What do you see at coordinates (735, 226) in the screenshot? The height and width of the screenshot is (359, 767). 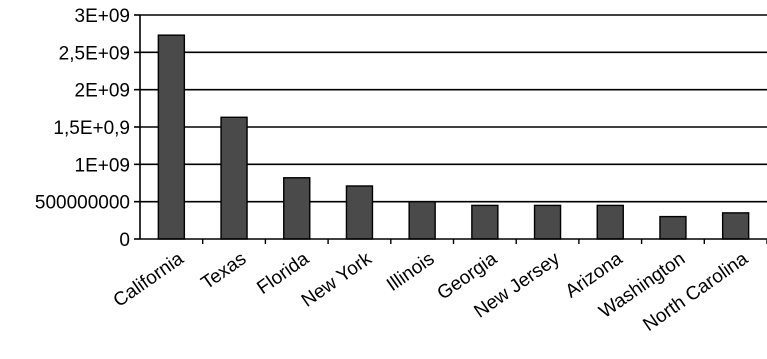 I see `bar-north-carolina` at bounding box center [735, 226].